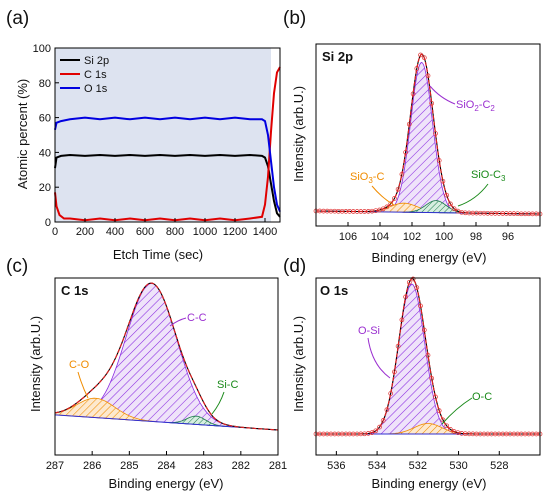  Describe the element at coordinates (227, 385) in the screenshot. I see `annotation-si-c: Si-C` at that location.